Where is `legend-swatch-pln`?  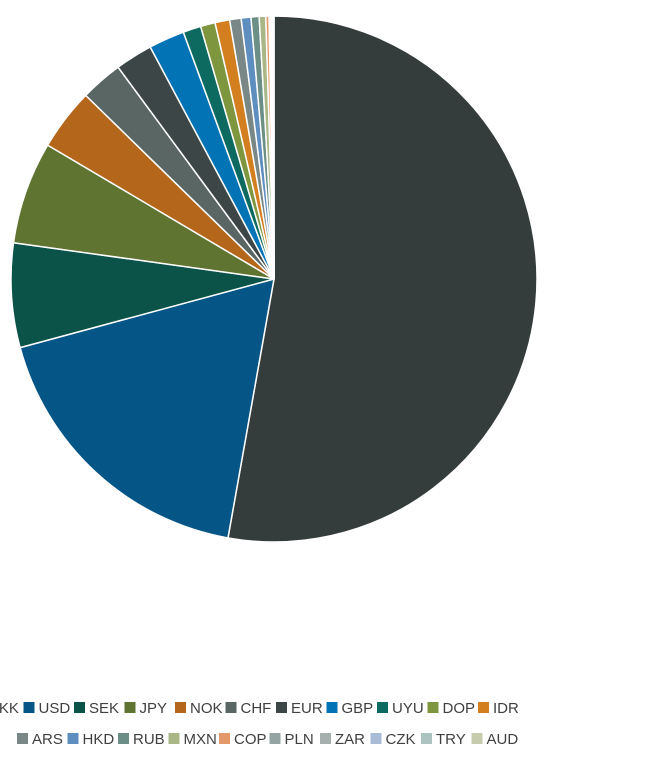
legend-swatch-pln is located at coordinates (275, 738).